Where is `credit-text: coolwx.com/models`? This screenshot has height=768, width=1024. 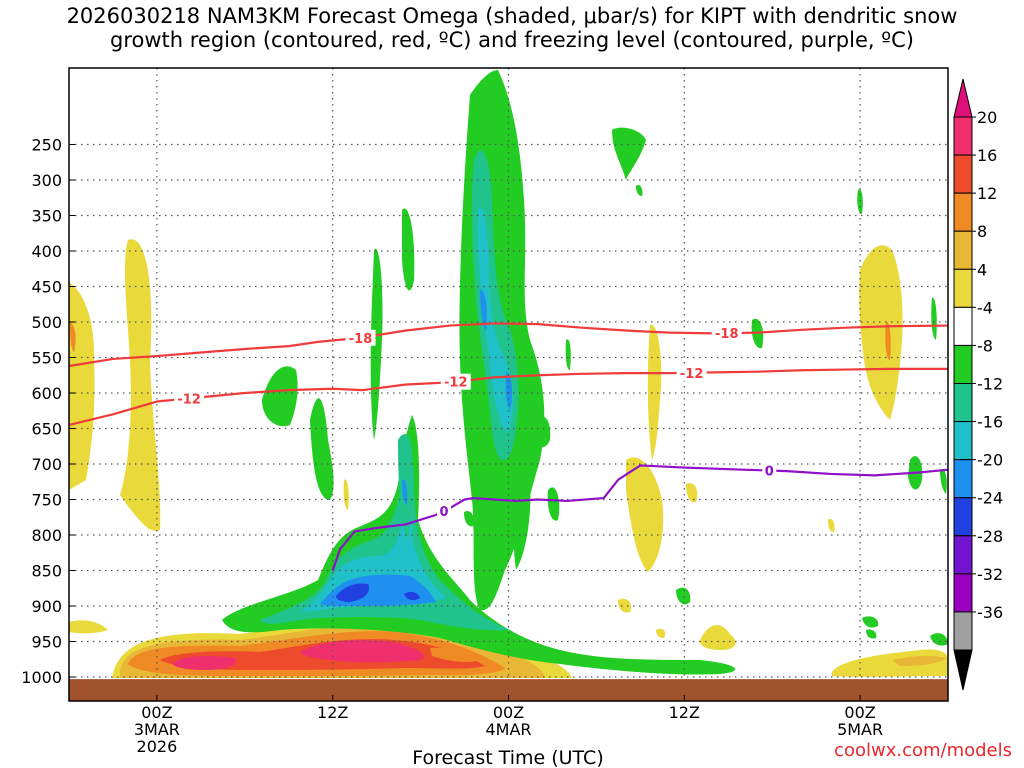 credit-text: coolwx.com/models is located at coordinates (923, 750).